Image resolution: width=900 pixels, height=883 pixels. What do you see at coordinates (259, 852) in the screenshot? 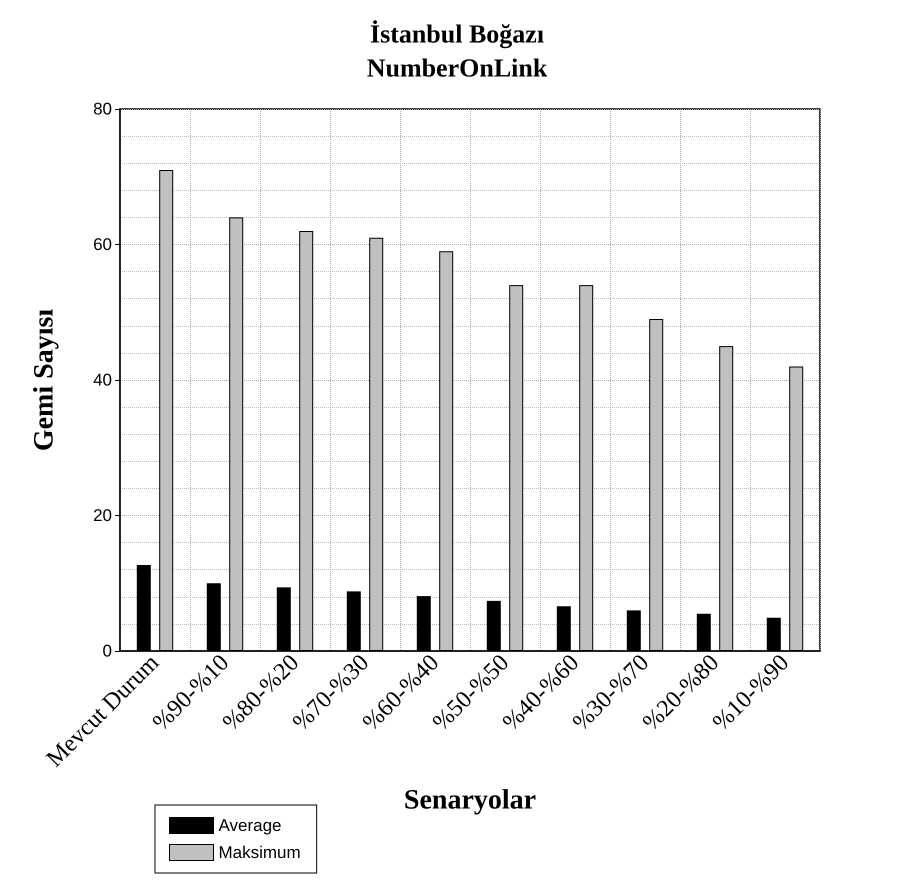
I see `legend-label: Maksimum` at bounding box center [259, 852].